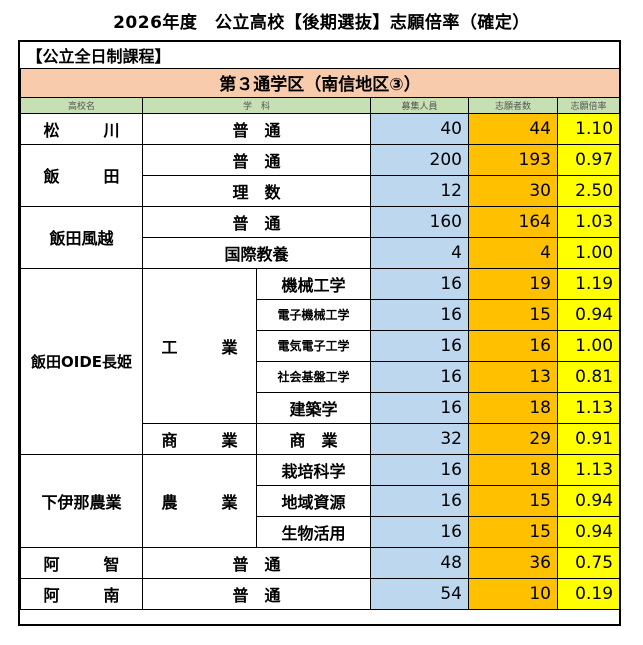 This screenshot has height=645, width=643. What do you see at coordinates (419, 105) in the screenshot?
I see `header-capacity: 募集人員` at bounding box center [419, 105].